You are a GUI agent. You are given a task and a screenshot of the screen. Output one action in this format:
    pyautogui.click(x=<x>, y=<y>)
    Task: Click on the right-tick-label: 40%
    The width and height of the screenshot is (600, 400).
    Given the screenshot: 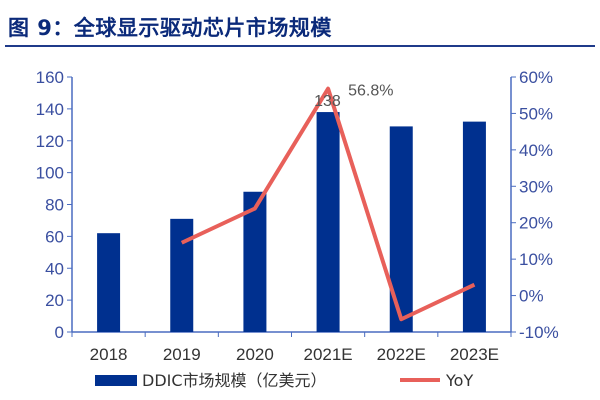 What is the action you would take?
    pyautogui.click(x=536, y=150)
    